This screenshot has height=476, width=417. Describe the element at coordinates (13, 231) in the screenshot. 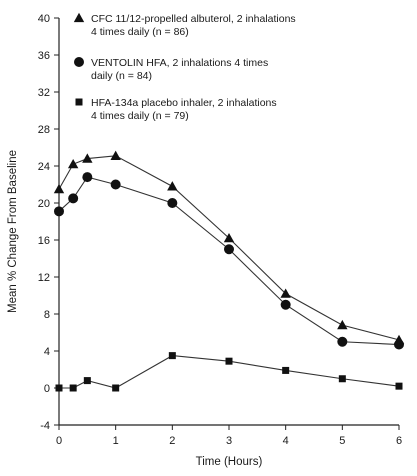

I see `y-axis-title: Mean % Change From Baseline` at that location.